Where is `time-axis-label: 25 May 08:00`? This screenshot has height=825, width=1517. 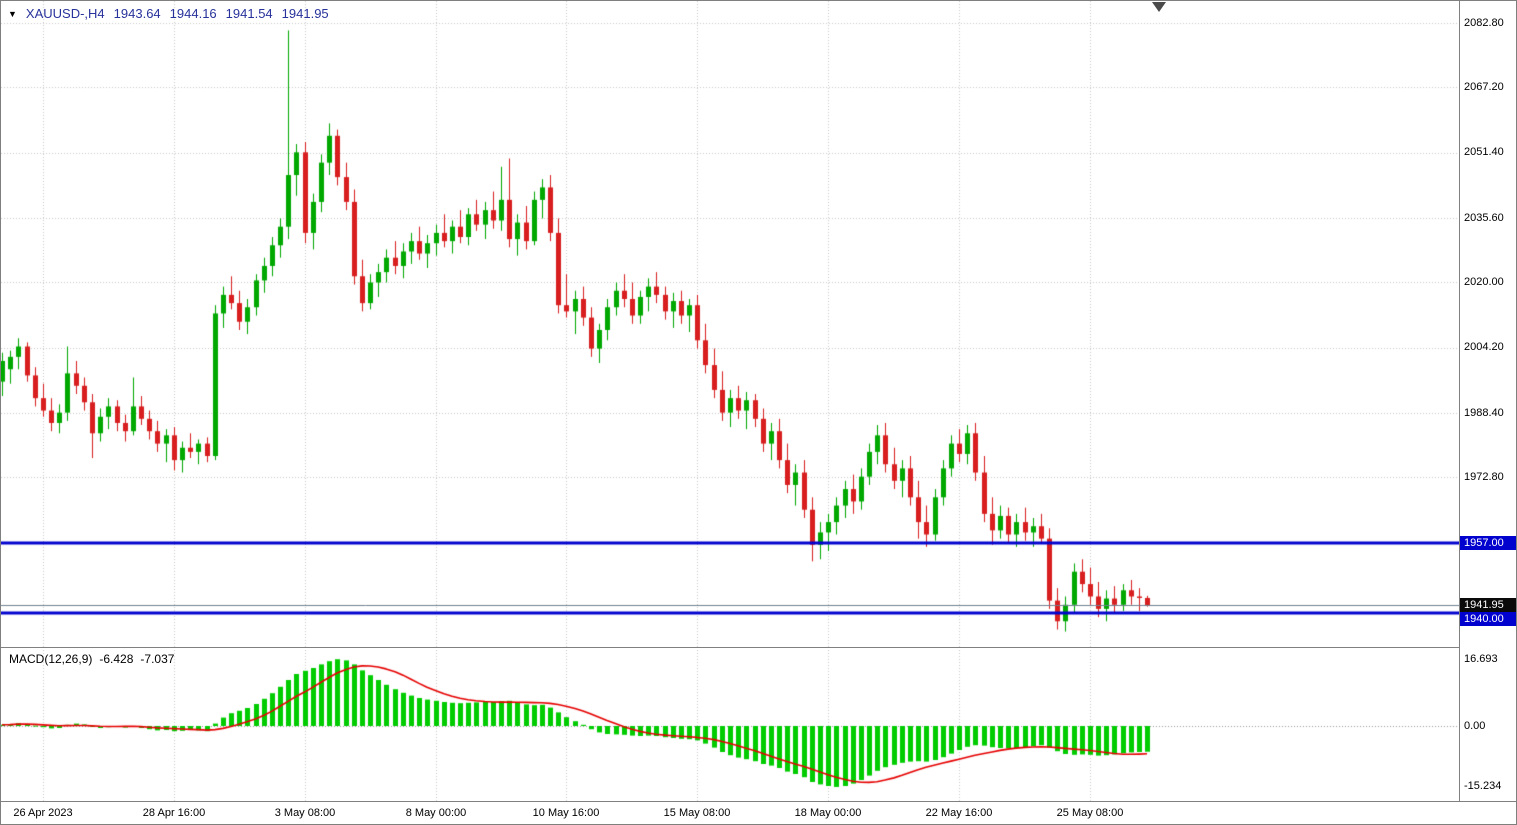
time-axis-label: 25 May 08:00 is located at coordinates (1090, 813).